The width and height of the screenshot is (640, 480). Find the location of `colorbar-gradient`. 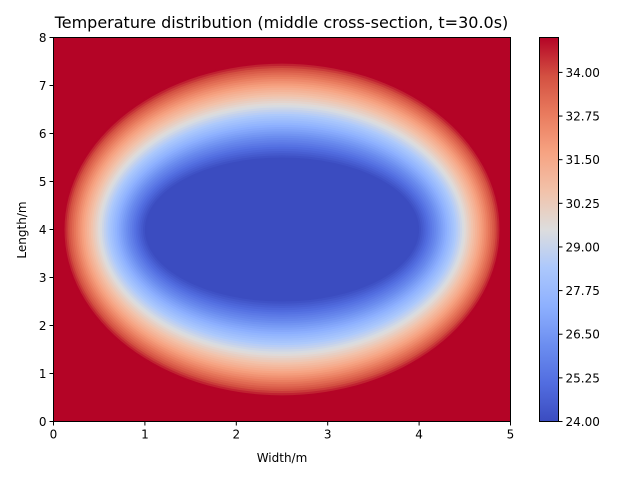

colorbar-gradient is located at coordinates (549, 229).